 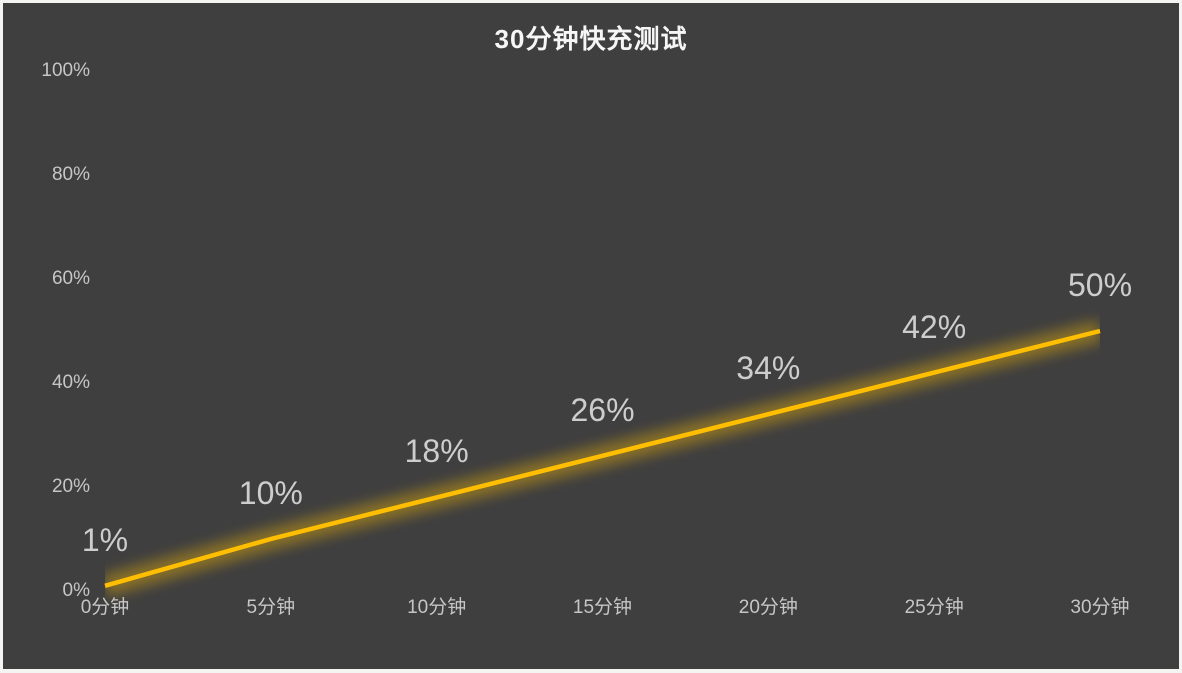 What do you see at coordinates (271, 607) in the screenshot?
I see `x-axis-tick-label: 5分钟` at bounding box center [271, 607].